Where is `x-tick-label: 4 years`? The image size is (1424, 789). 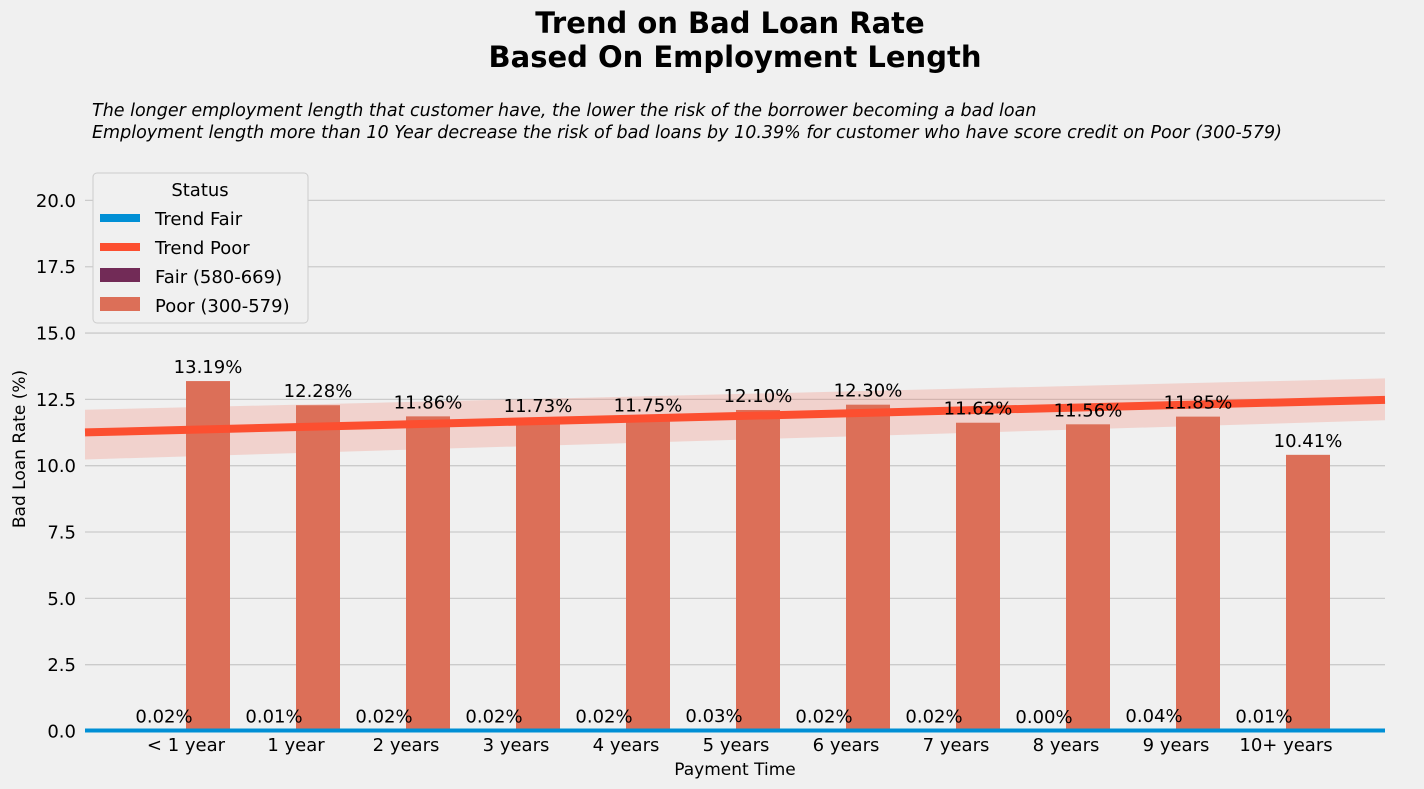 x-tick-label: 4 years is located at coordinates (626, 745).